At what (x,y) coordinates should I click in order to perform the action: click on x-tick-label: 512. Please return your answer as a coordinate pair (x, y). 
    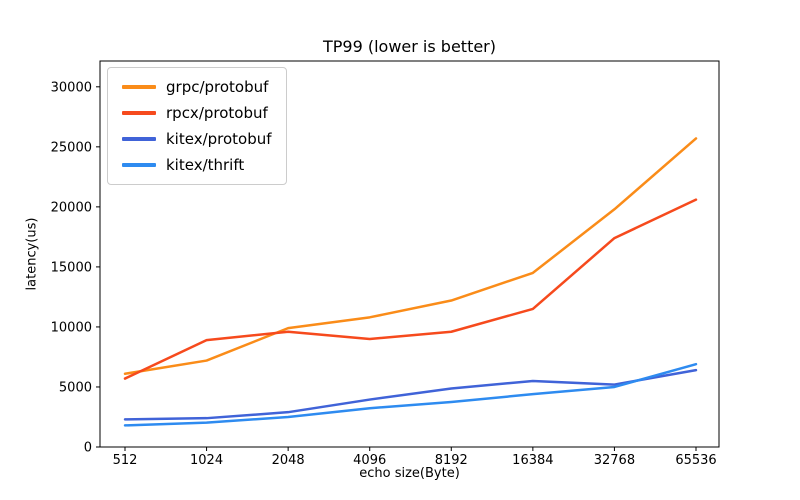
    Looking at the image, I should click on (125, 460).